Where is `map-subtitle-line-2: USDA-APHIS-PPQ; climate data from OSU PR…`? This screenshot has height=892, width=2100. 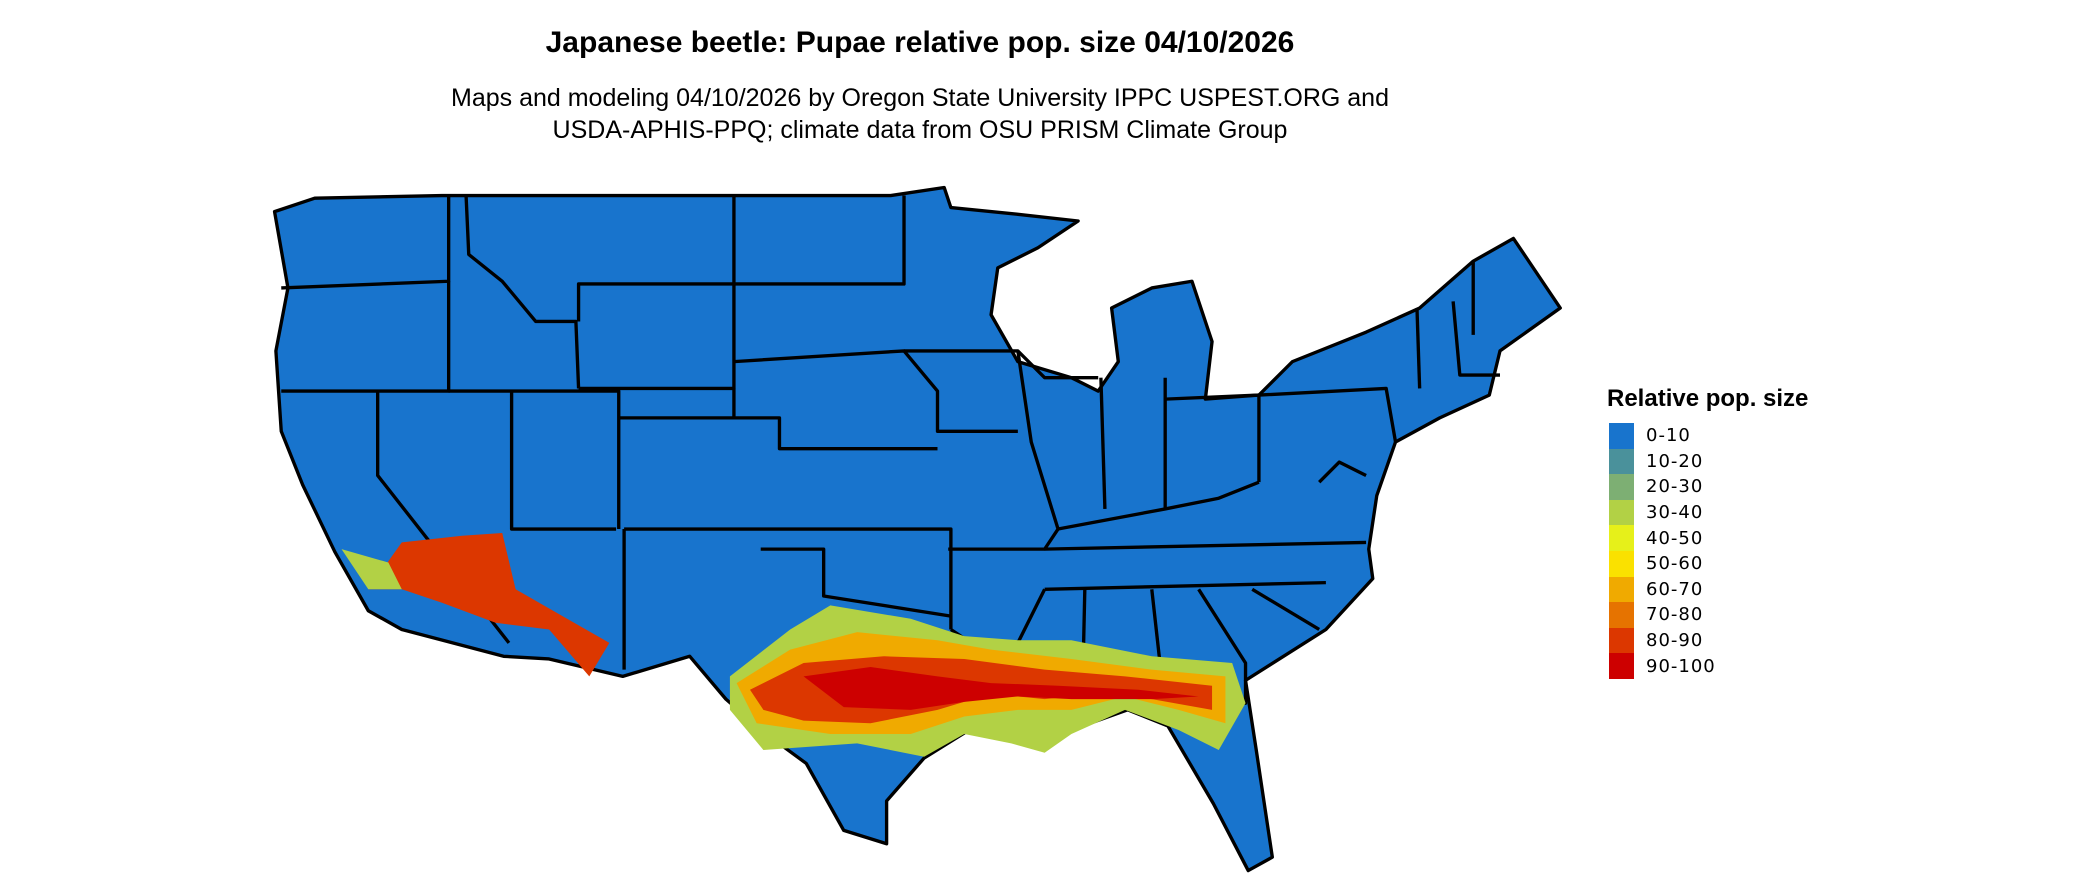
map-subtitle-line-2: USDA-APHIS-PPQ; climate data from OSU PR… is located at coordinates (920, 130).